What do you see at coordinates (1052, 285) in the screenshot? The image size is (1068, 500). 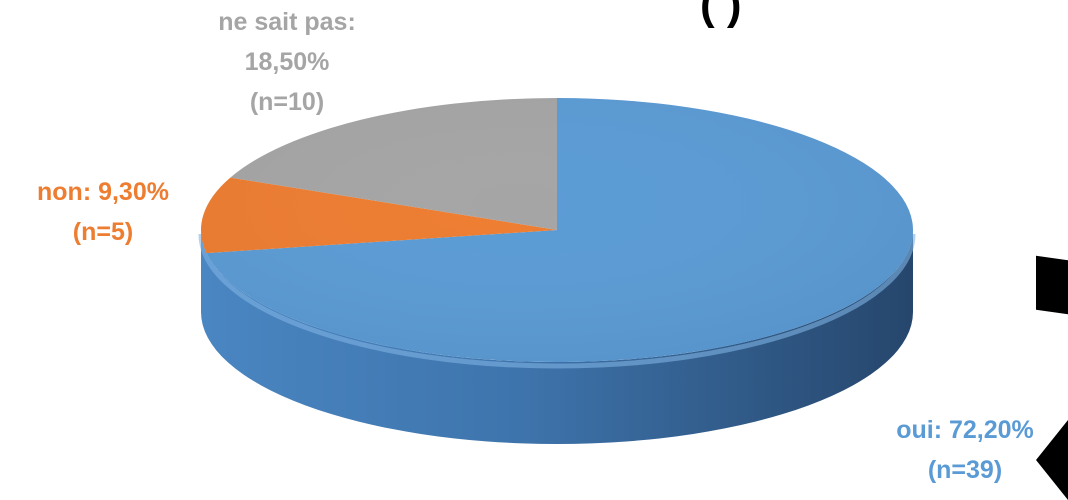 I see `black-block-decoration` at bounding box center [1052, 285].